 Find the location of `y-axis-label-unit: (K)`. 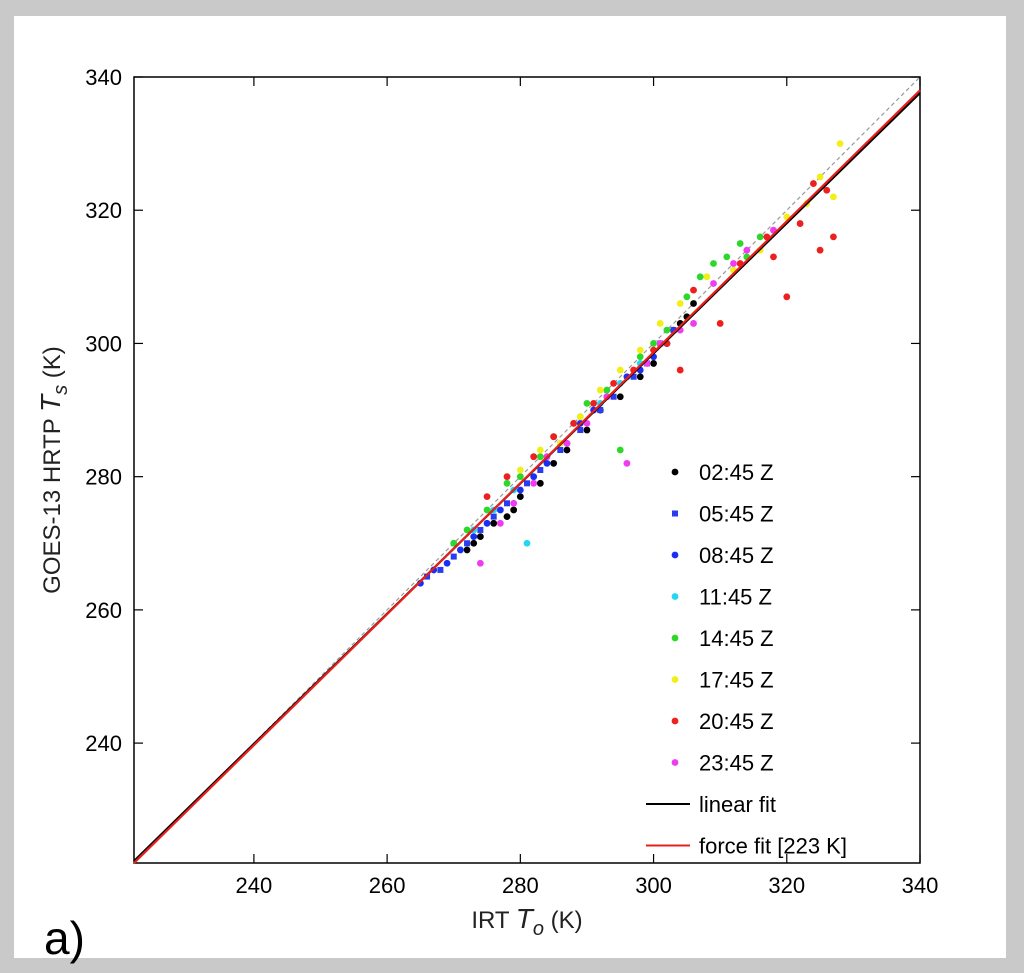

y-axis-label-unit: (K) is located at coordinates (52, 365).